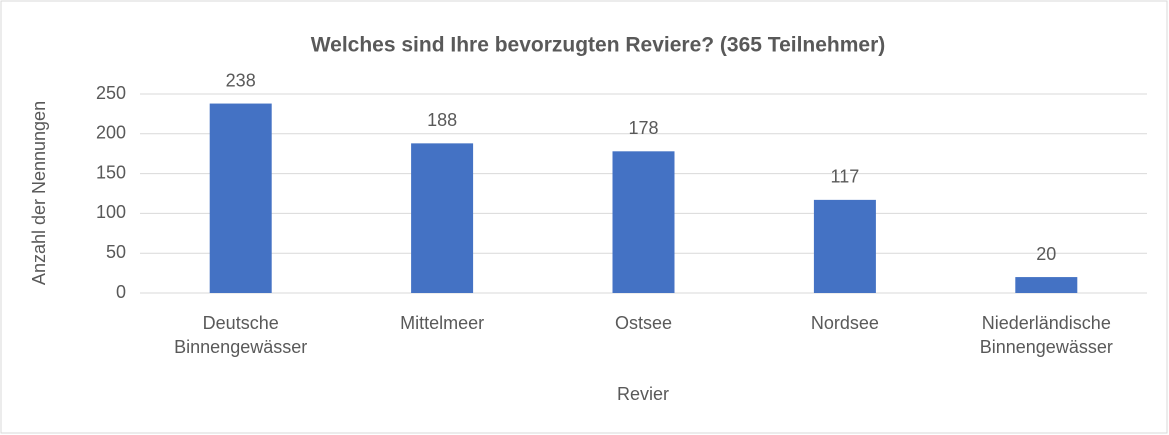 The height and width of the screenshot is (435, 1169). I want to click on x-tick-label: Niederländische Binnengewässer, so click(1046, 335).